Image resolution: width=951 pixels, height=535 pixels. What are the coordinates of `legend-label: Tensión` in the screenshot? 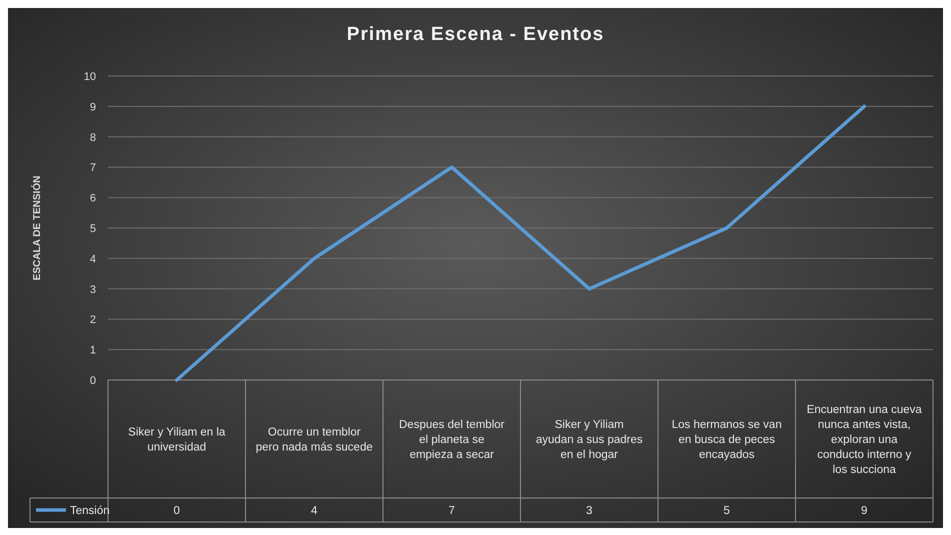 It's located at (90, 511).